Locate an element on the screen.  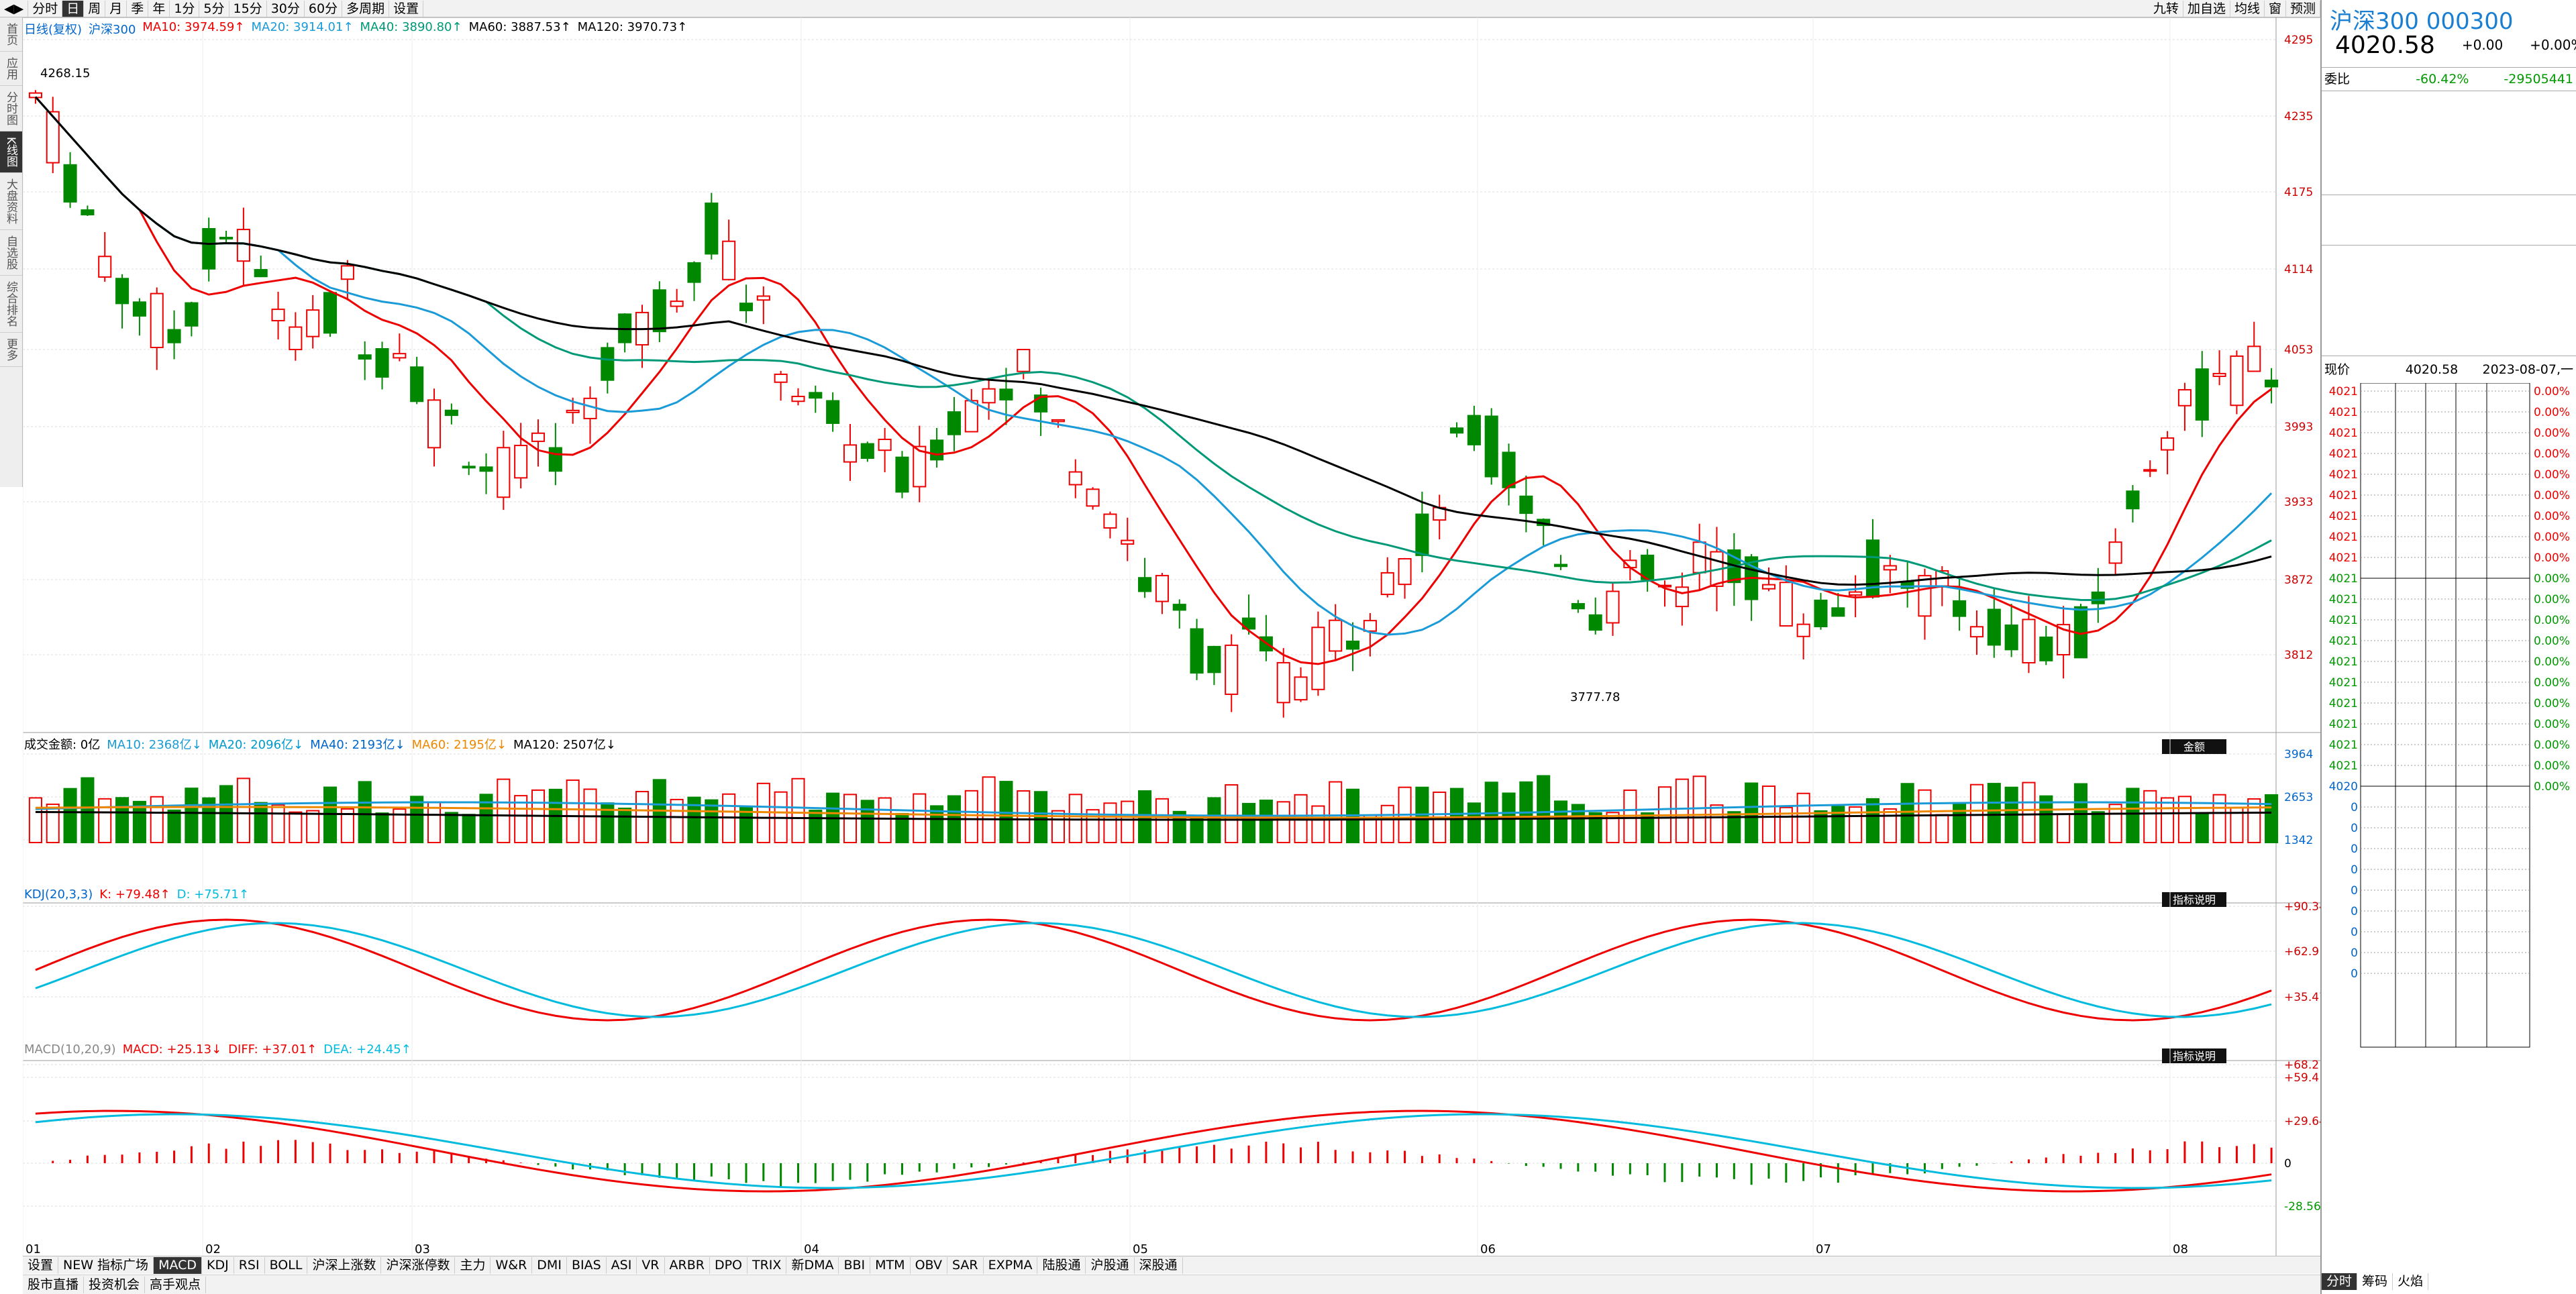
info-tab-2: 高手观点 is located at coordinates (176, 1284).